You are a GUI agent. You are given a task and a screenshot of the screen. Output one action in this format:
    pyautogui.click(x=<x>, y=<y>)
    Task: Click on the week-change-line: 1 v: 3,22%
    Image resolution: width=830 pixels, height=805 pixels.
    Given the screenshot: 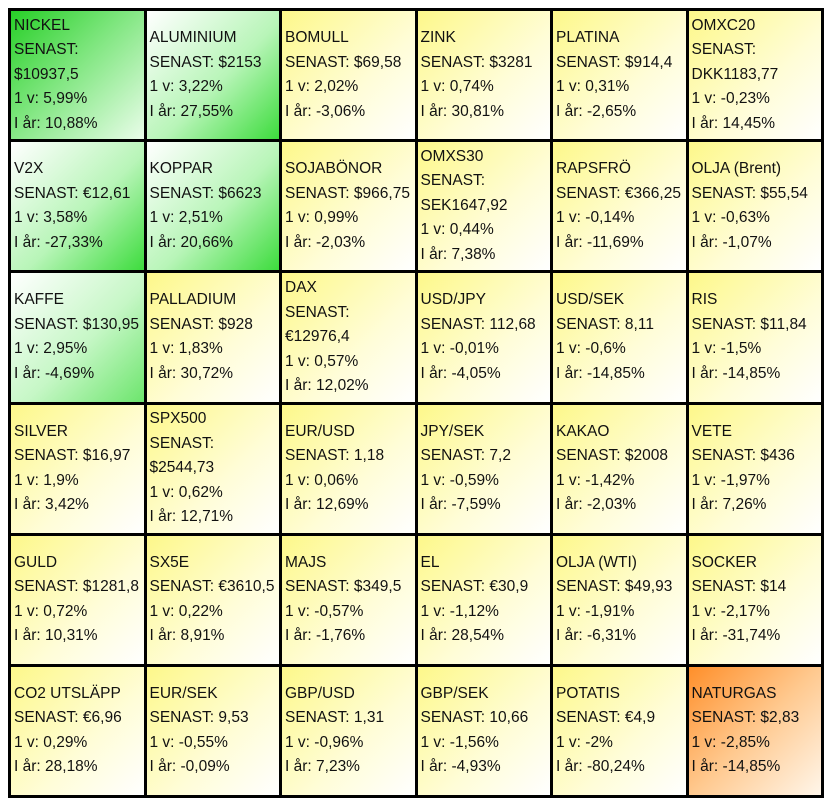 What is the action you would take?
    pyautogui.click(x=213, y=87)
    